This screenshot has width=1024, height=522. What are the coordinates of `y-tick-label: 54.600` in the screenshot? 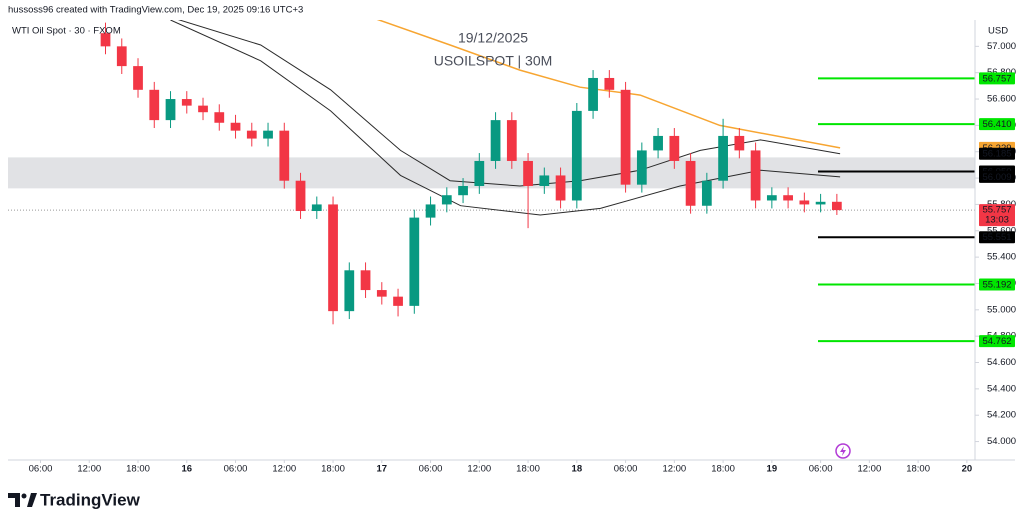 It's located at (1001, 362).